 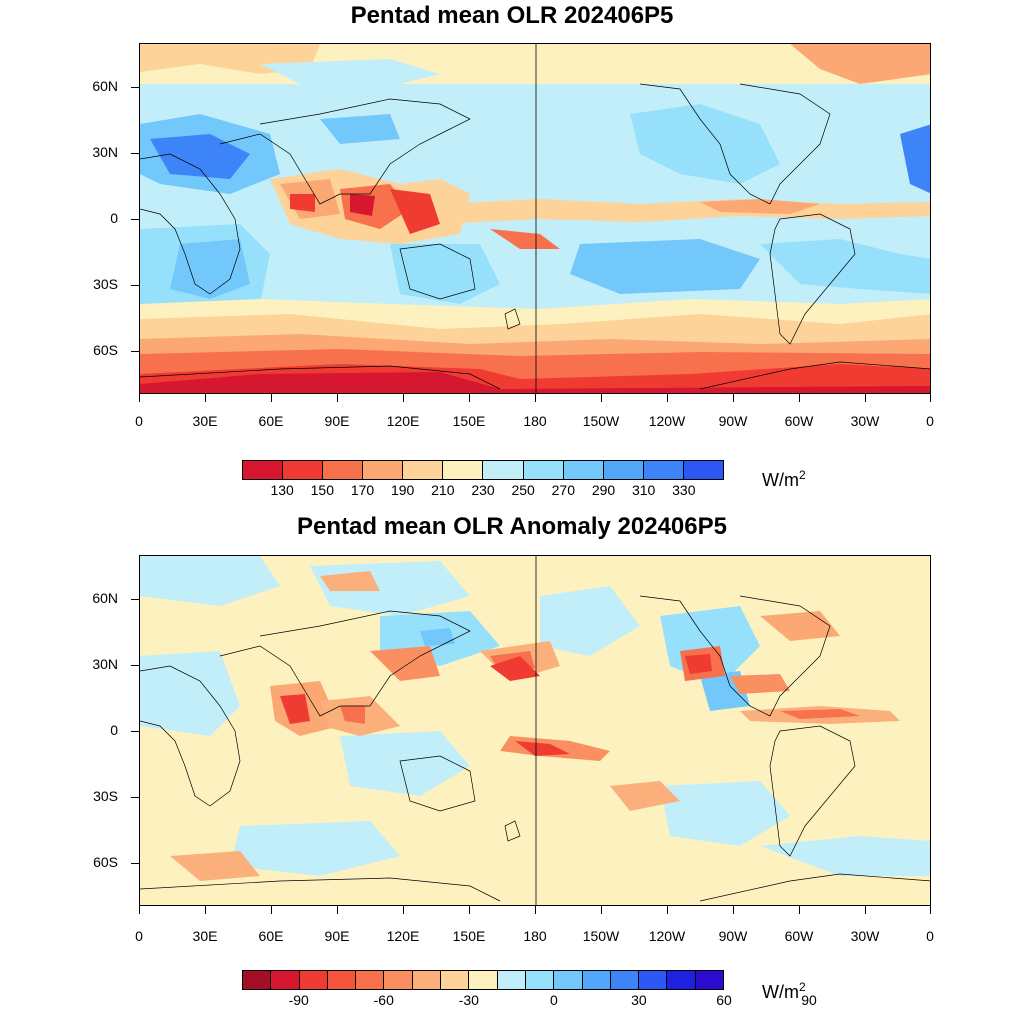 I want to click on anomaly-colorbar, so click(x=483, y=980).